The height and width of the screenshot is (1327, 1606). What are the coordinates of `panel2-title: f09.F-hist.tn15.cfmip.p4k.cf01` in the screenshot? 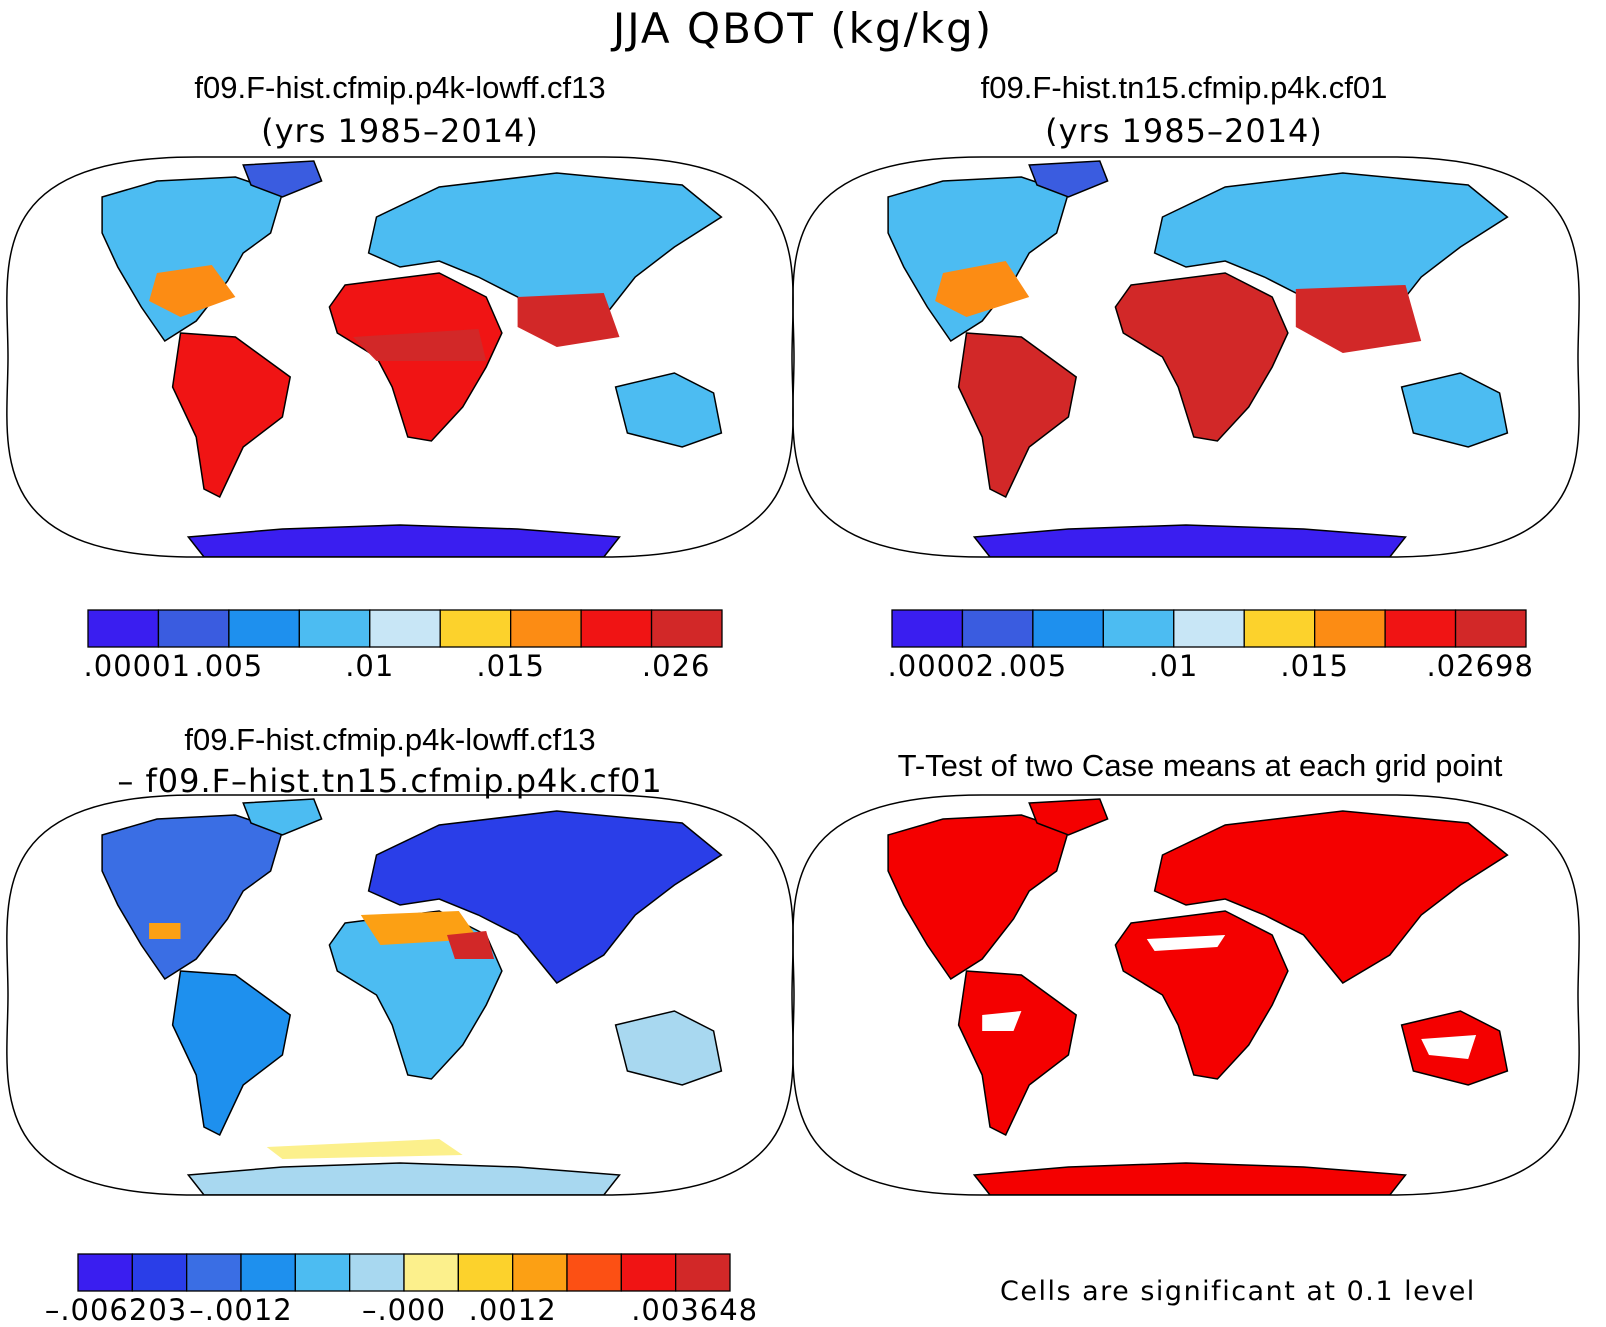 It's located at (1184, 87).